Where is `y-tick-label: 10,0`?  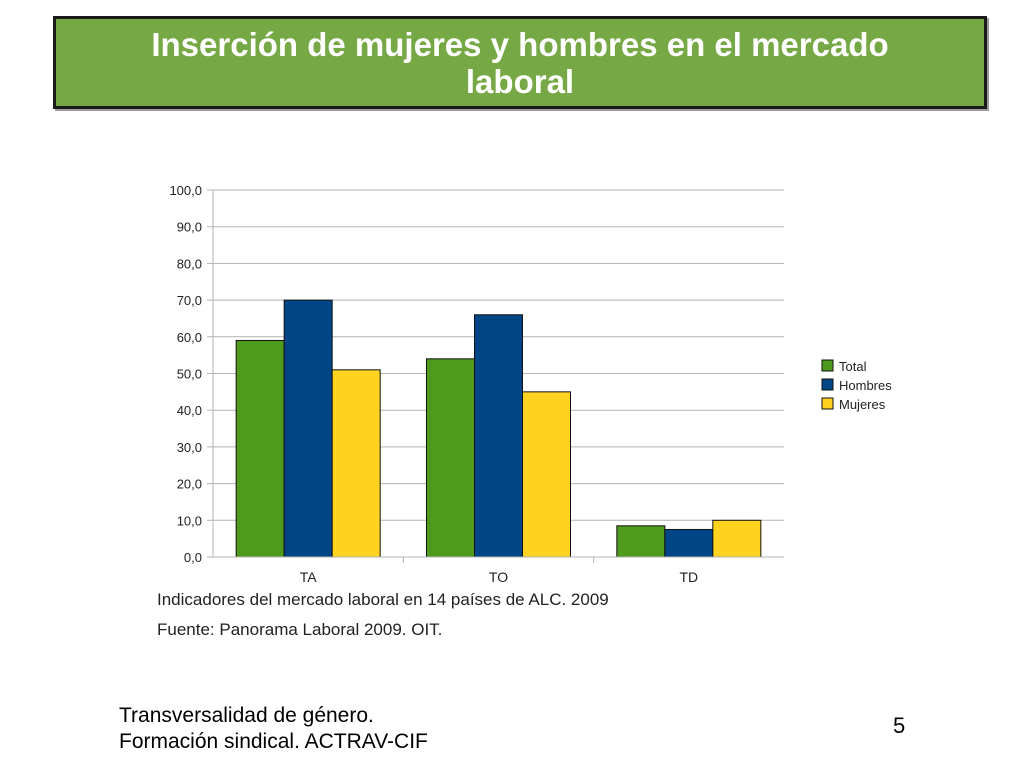 y-tick-label: 10,0 is located at coordinates (189, 520).